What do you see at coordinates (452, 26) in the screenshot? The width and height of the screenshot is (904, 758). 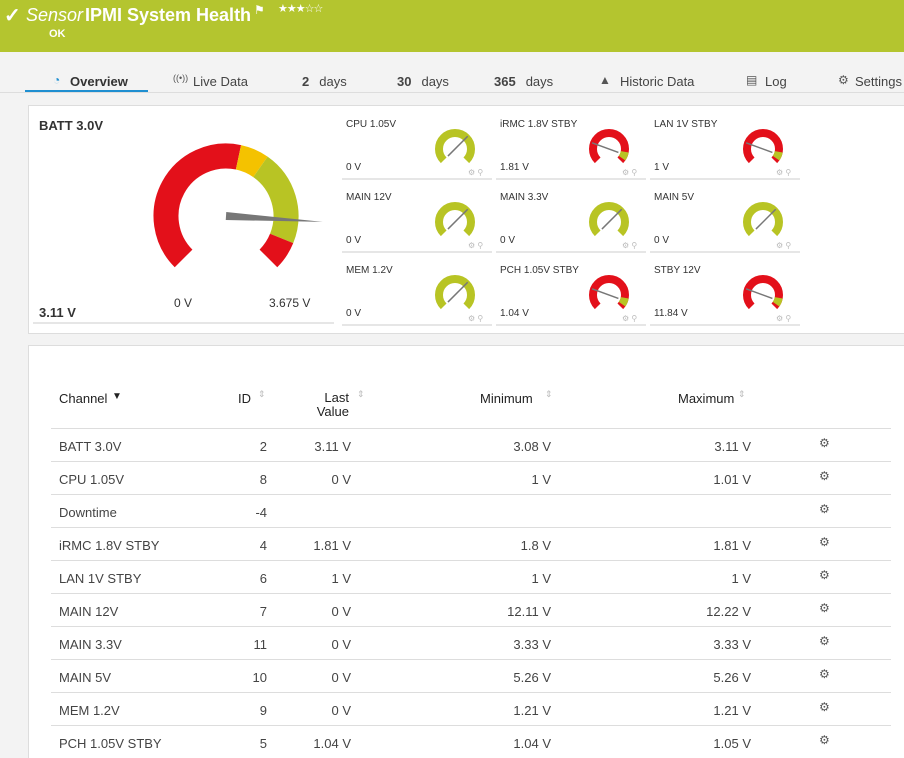 I see `header: ✓ Sensor IPMI System Health ⚑ ★★★☆☆ OK` at bounding box center [452, 26].